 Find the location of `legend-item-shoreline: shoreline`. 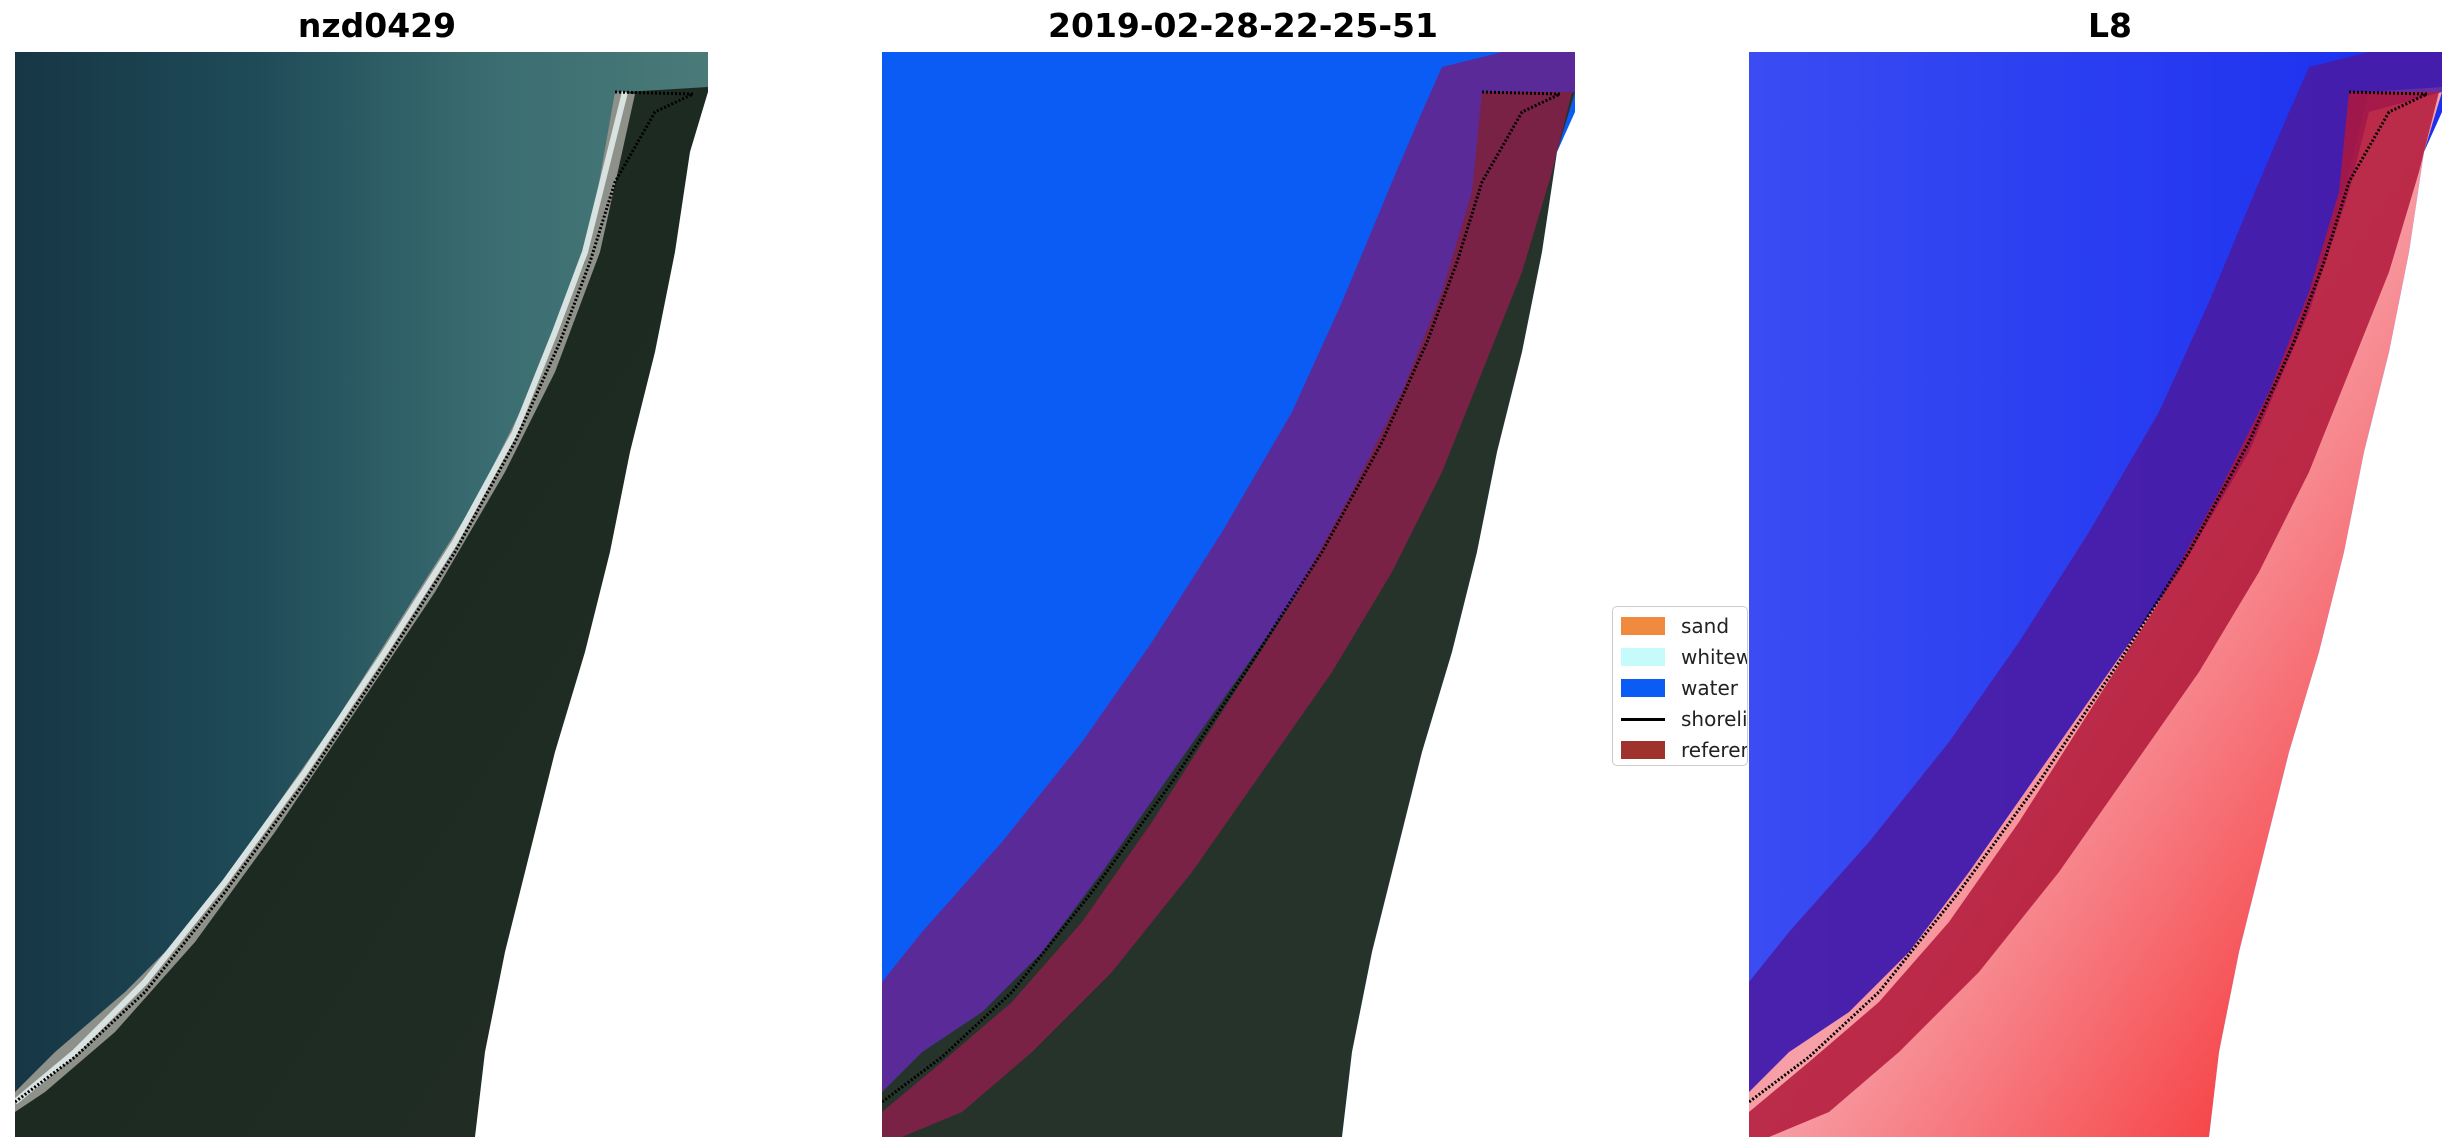

legend-item-shoreline: shoreline is located at coordinates (1684, 719).